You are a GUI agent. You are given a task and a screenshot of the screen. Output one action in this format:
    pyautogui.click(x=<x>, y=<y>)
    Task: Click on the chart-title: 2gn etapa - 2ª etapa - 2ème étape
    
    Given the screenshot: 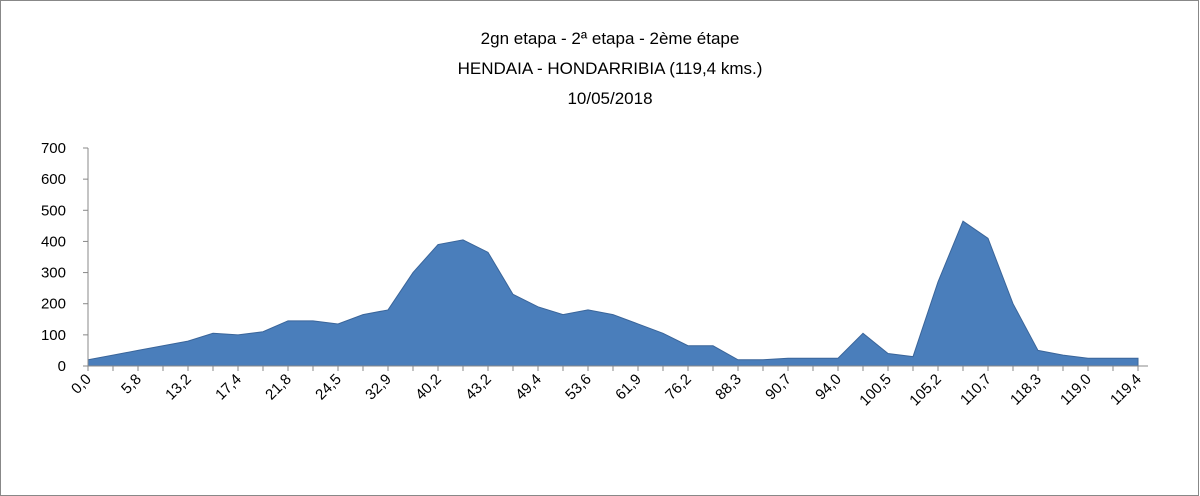 What is the action you would take?
    pyautogui.click(x=610, y=38)
    